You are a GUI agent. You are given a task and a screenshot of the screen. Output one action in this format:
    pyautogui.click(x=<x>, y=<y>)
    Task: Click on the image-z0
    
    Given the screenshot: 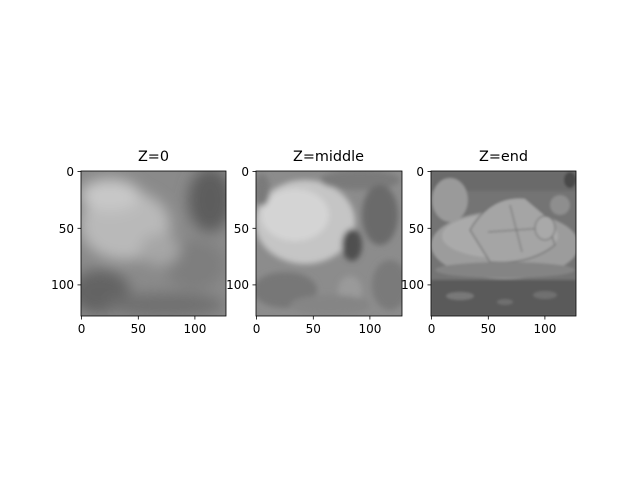 What is the action you would take?
    pyautogui.click(x=151, y=242)
    